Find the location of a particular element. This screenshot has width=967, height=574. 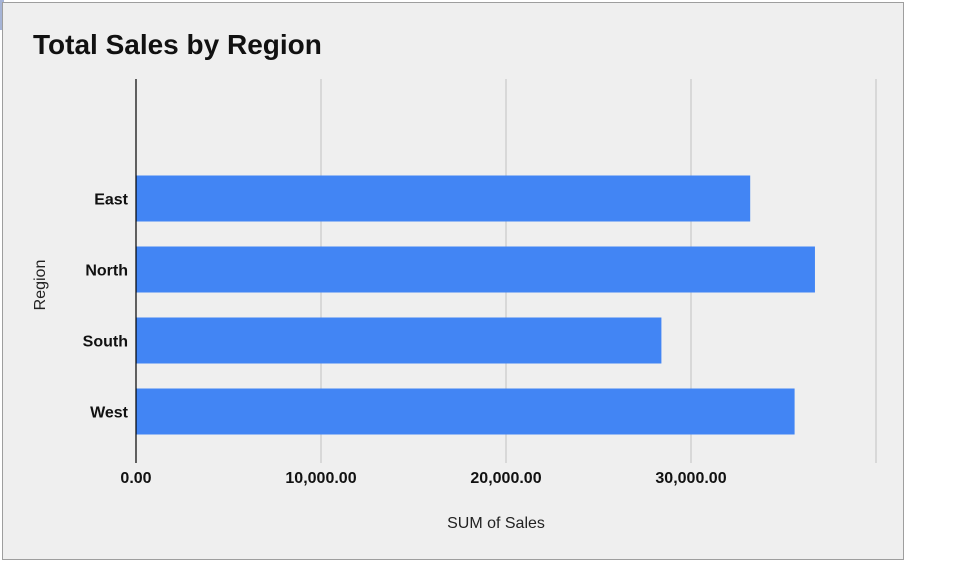

y-tick-label-west: West is located at coordinates (109, 413).